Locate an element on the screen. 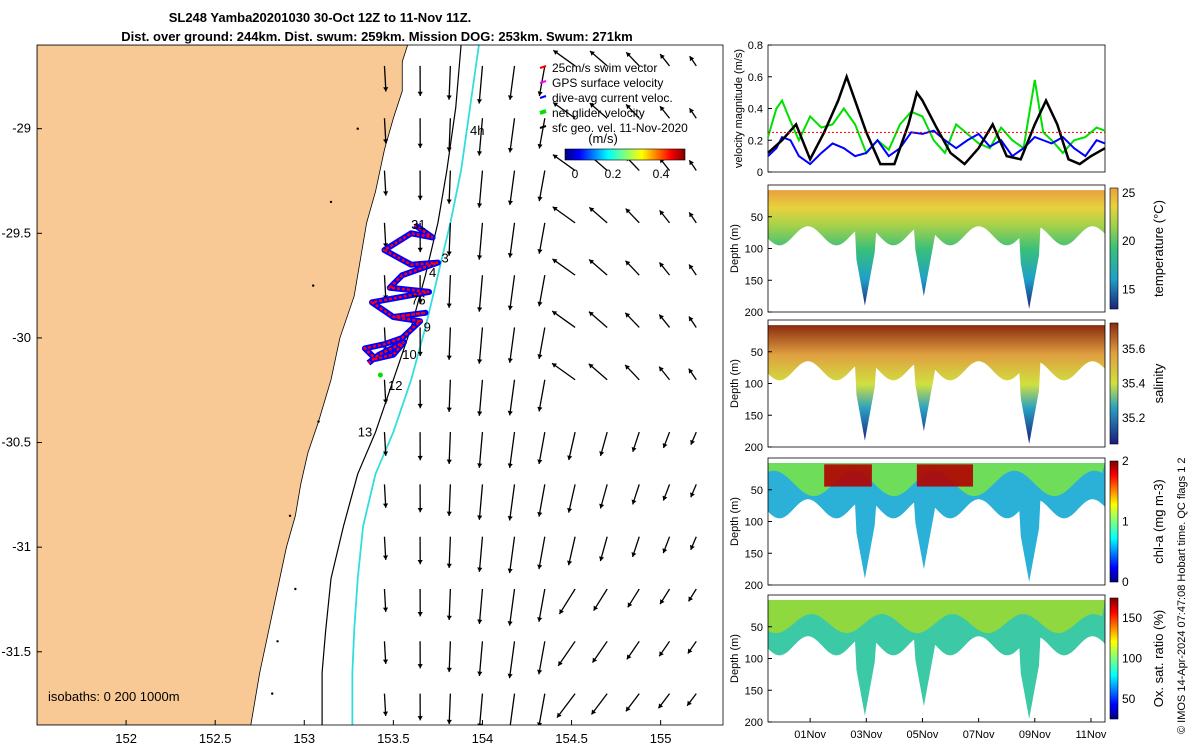 This screenshot has height=750, width=1200. map-xtick-label: 154 is located at coordinates (483, 738).